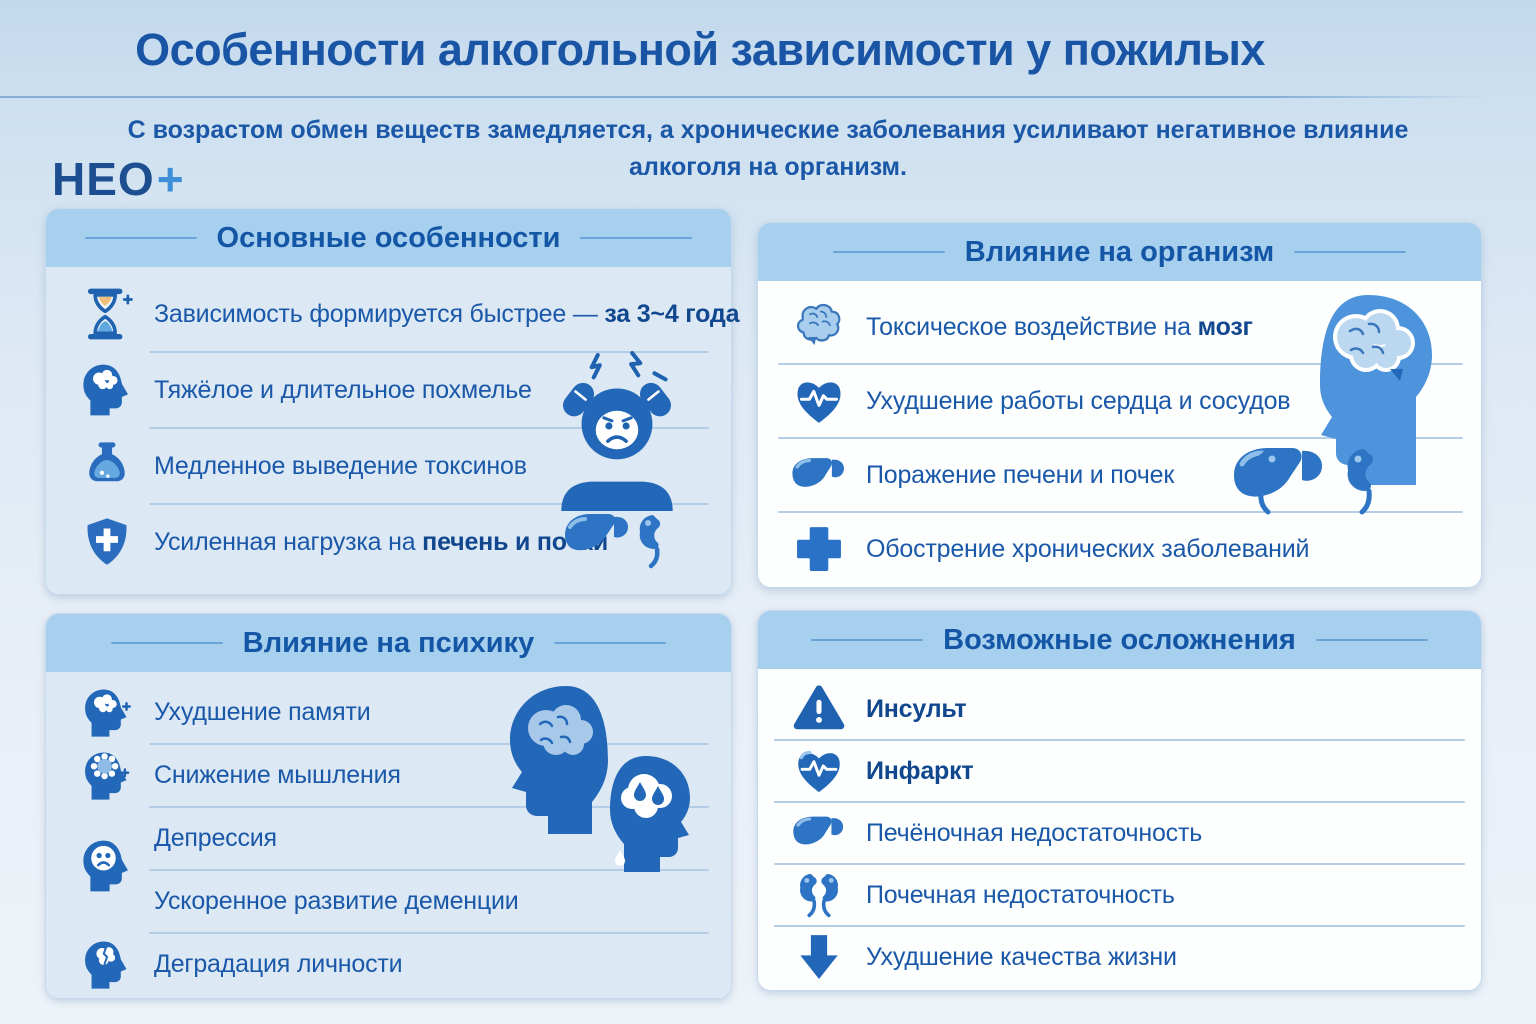  What do you see at coordinates (278, 964) in the screenshot?
I see `item-text: Деградация личности` at bounding box center [278, 964].